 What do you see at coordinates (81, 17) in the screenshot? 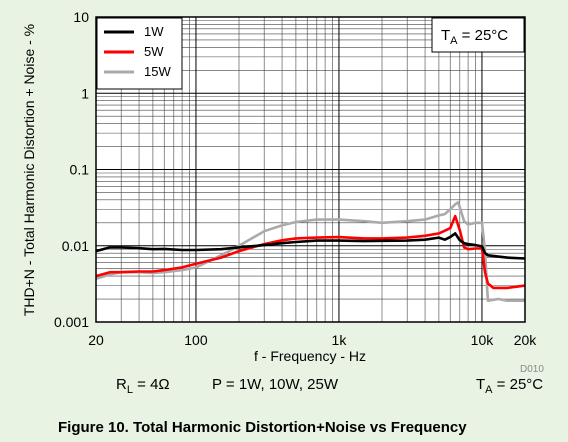
I see `y-tick-label: 10` at bounding box center [81, 17].